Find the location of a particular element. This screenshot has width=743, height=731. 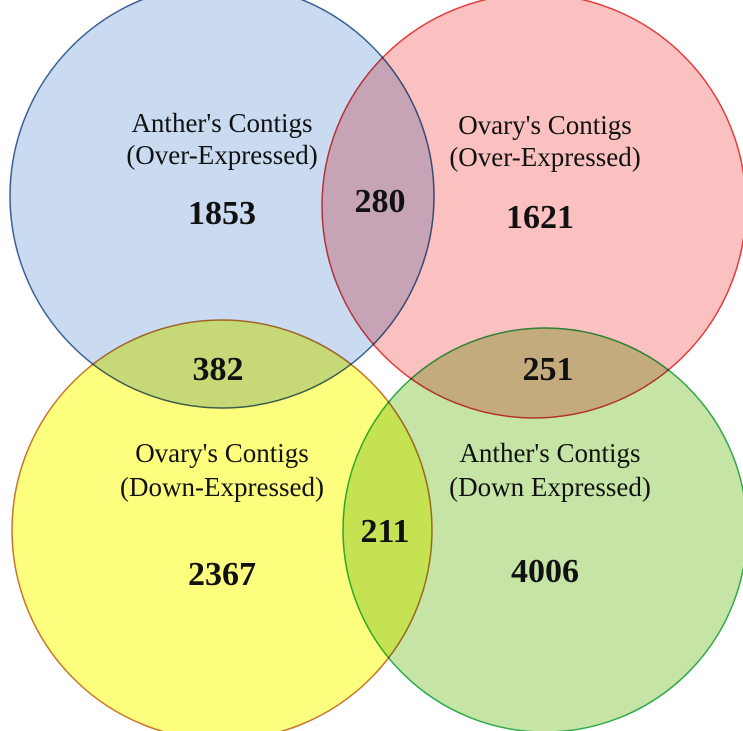

set-label: (Down-Expressed) is located at coordinates (222, 487).